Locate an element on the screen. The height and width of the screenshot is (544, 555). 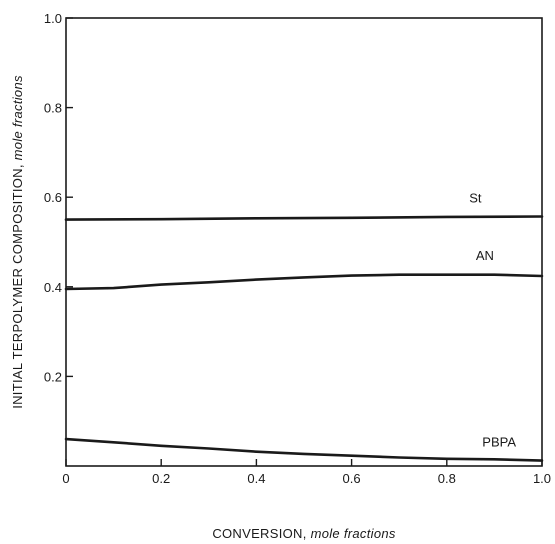
y-axis-label-main: INITIAL TERPOLYMER COMPOSITION, is located at coordinates (17, 286).